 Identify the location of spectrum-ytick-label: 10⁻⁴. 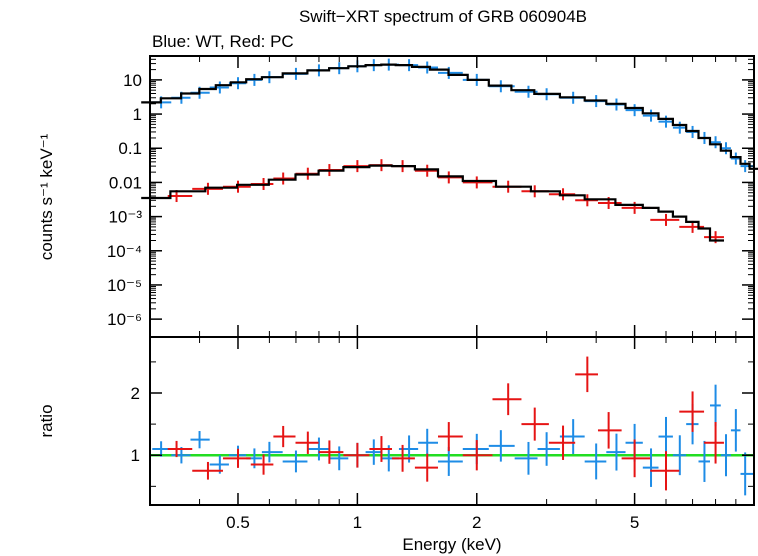
(124, 251).